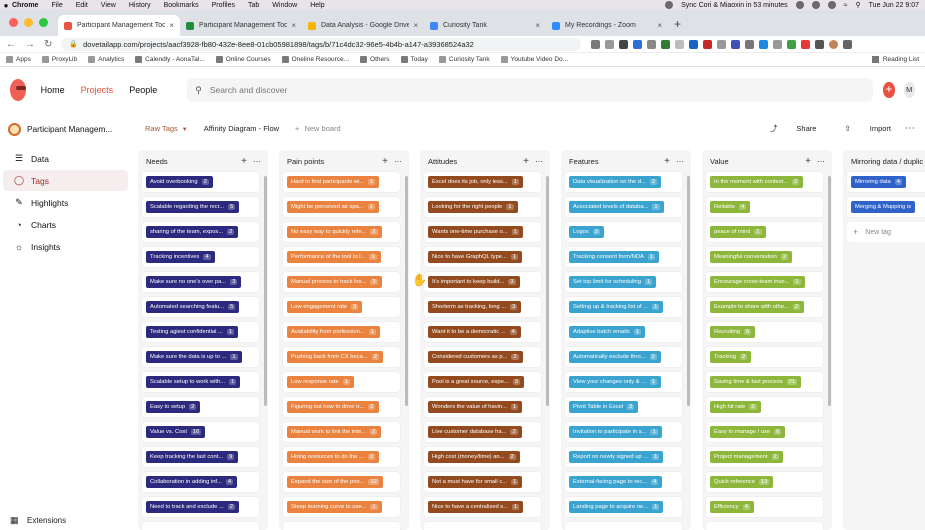 The width and height of the screenshot is (925, 530). I want to click on tag-card: Value vs. Cost 16, so click(200, 432).